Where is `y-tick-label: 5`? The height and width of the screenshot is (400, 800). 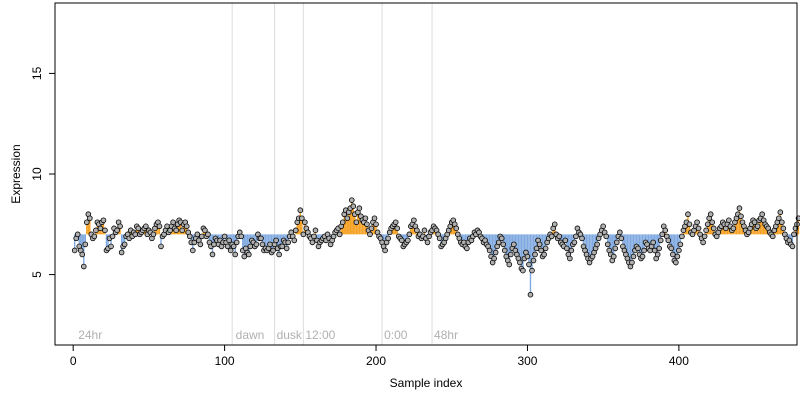
y-tick-label: 5 is located at coordinates (37, 274).